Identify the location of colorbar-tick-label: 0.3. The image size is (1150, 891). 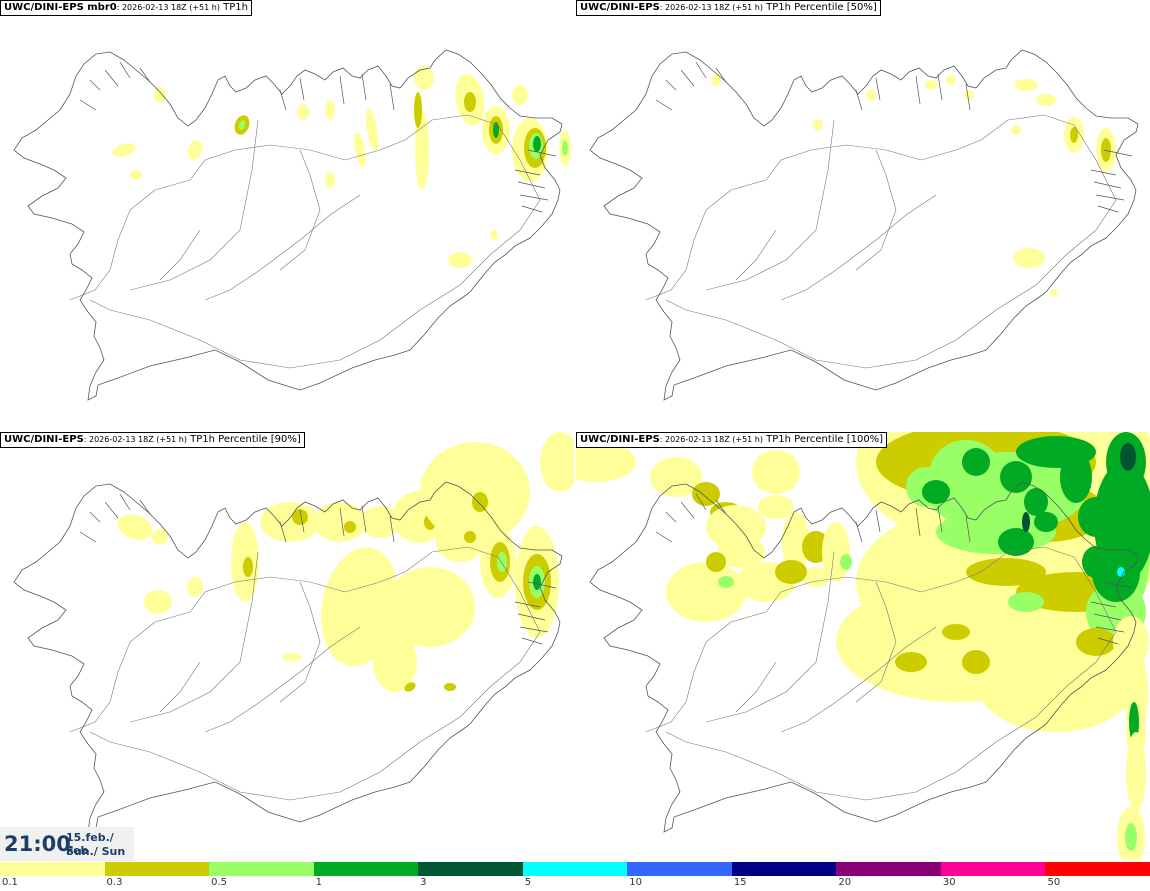
(114, 882).